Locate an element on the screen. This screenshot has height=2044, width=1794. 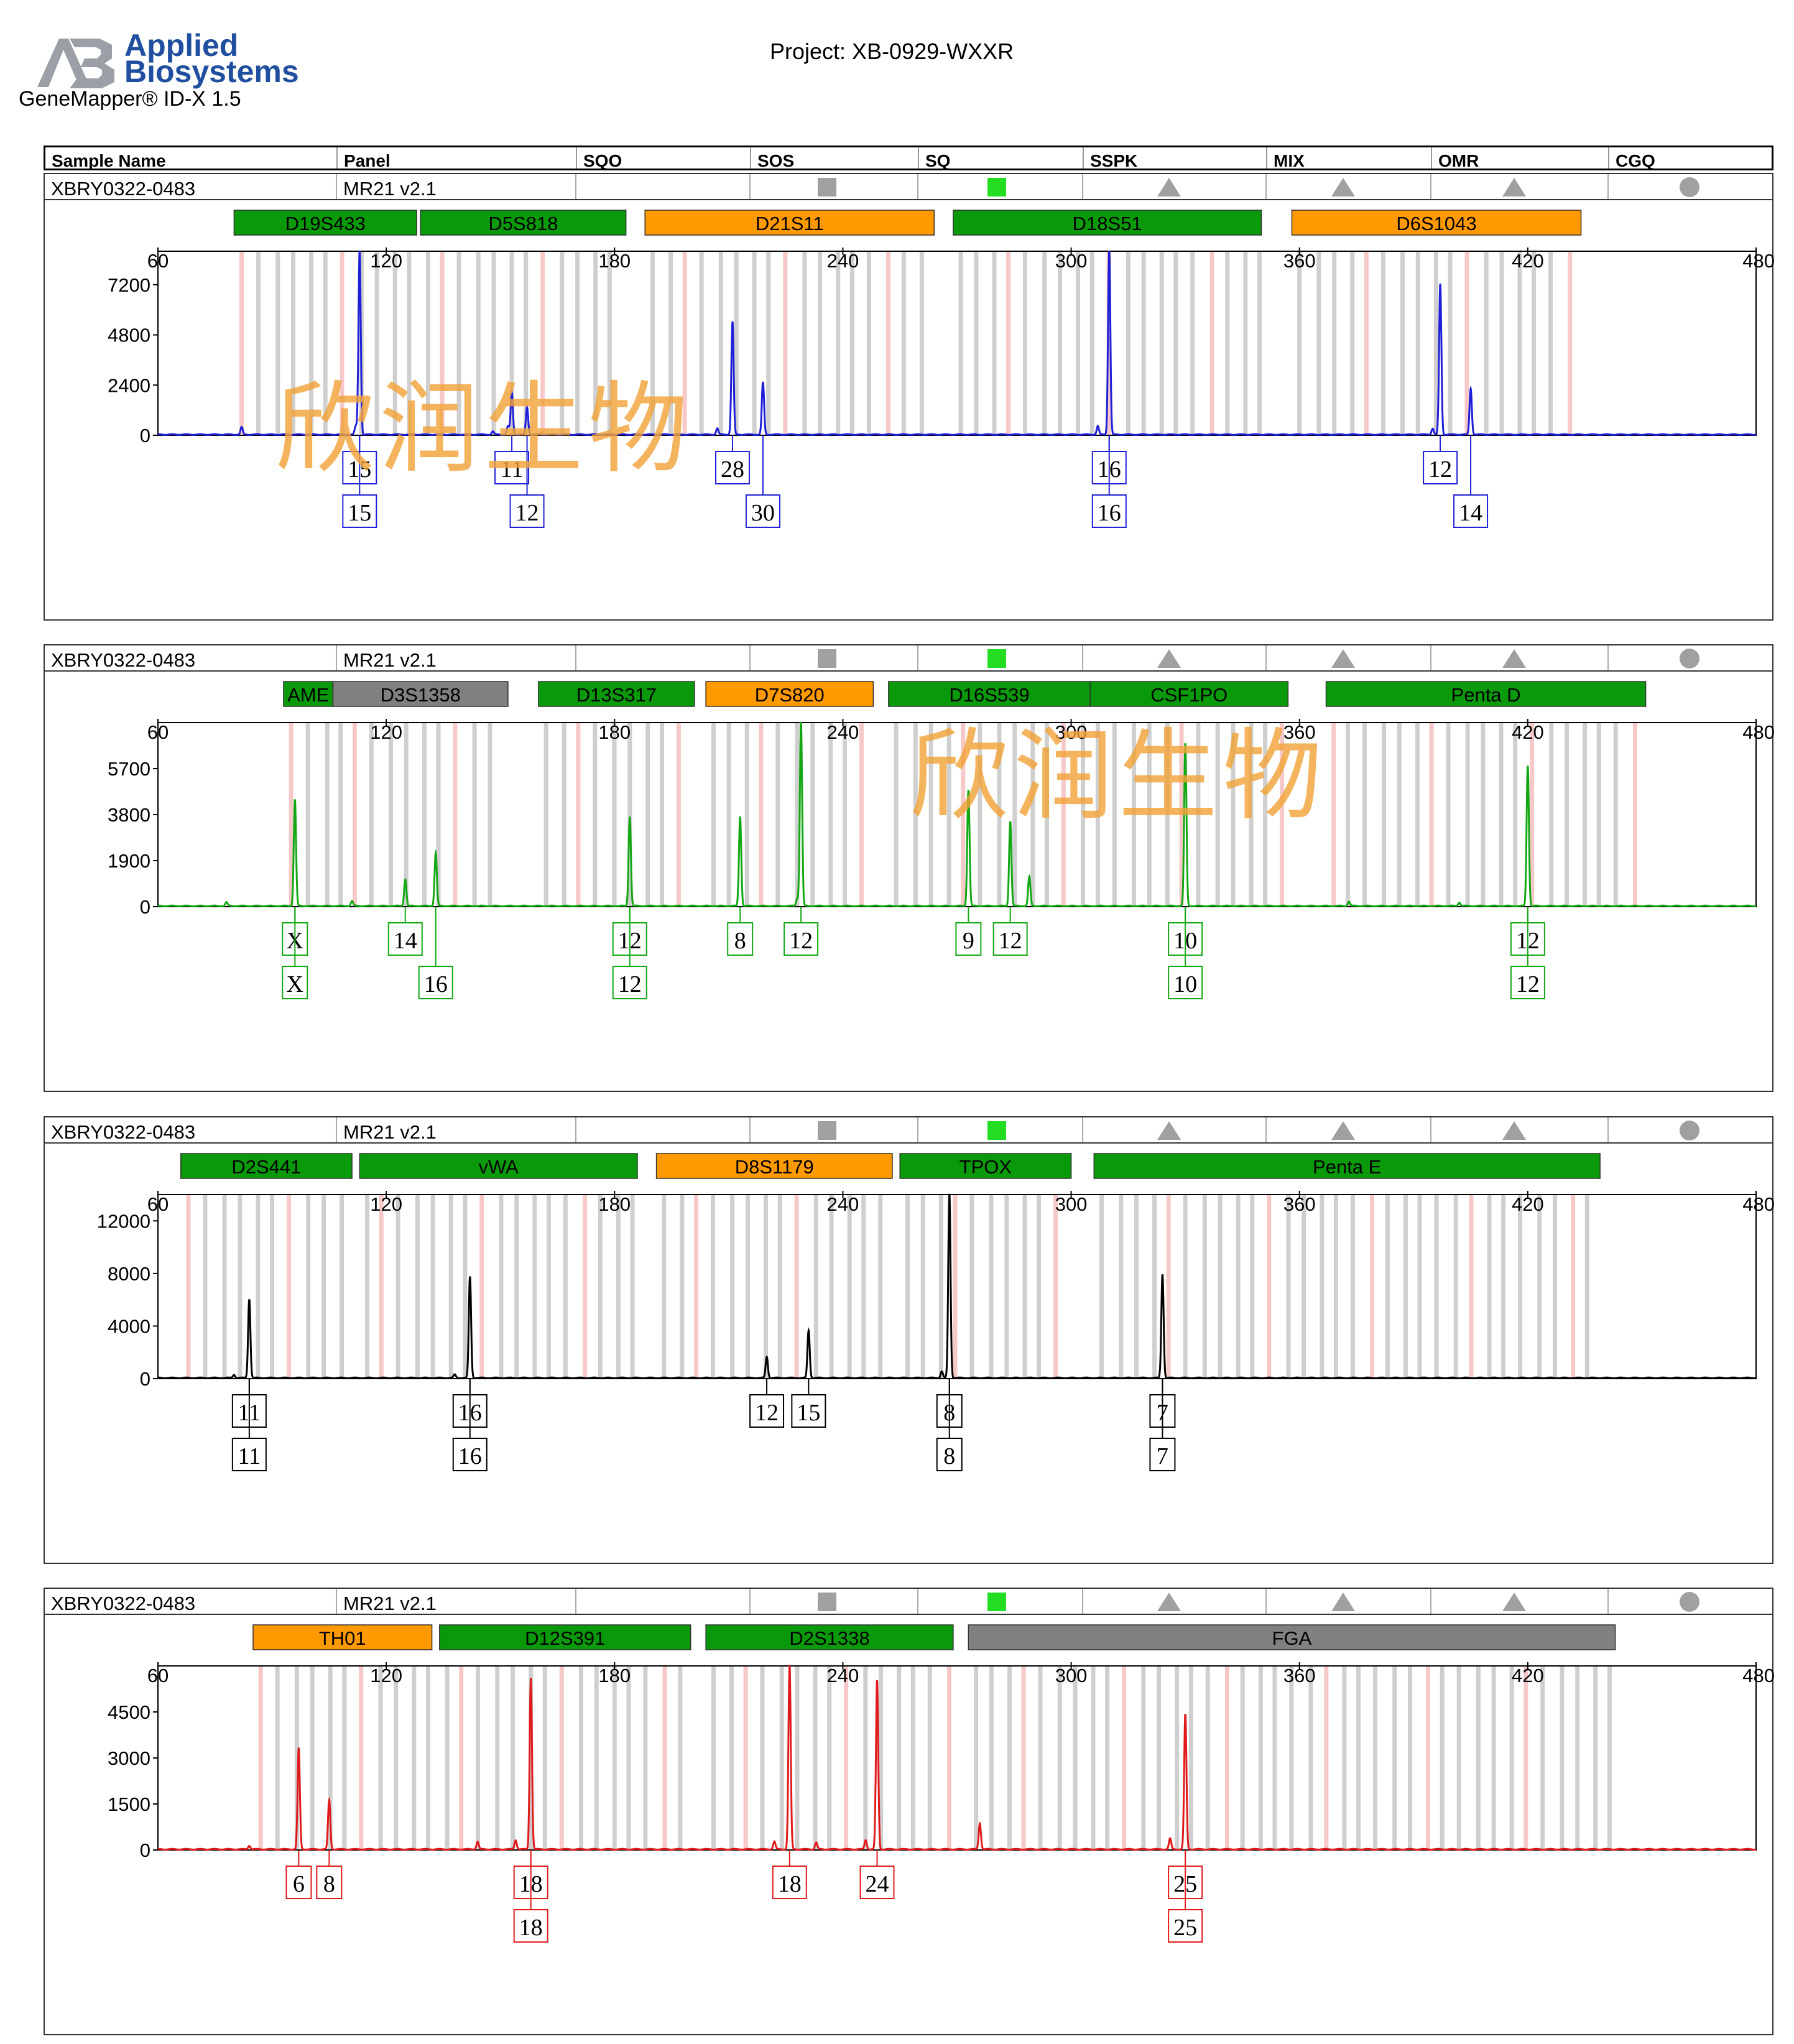
locus-penta-e: Penta E is located at coordinates (1347, 1166).